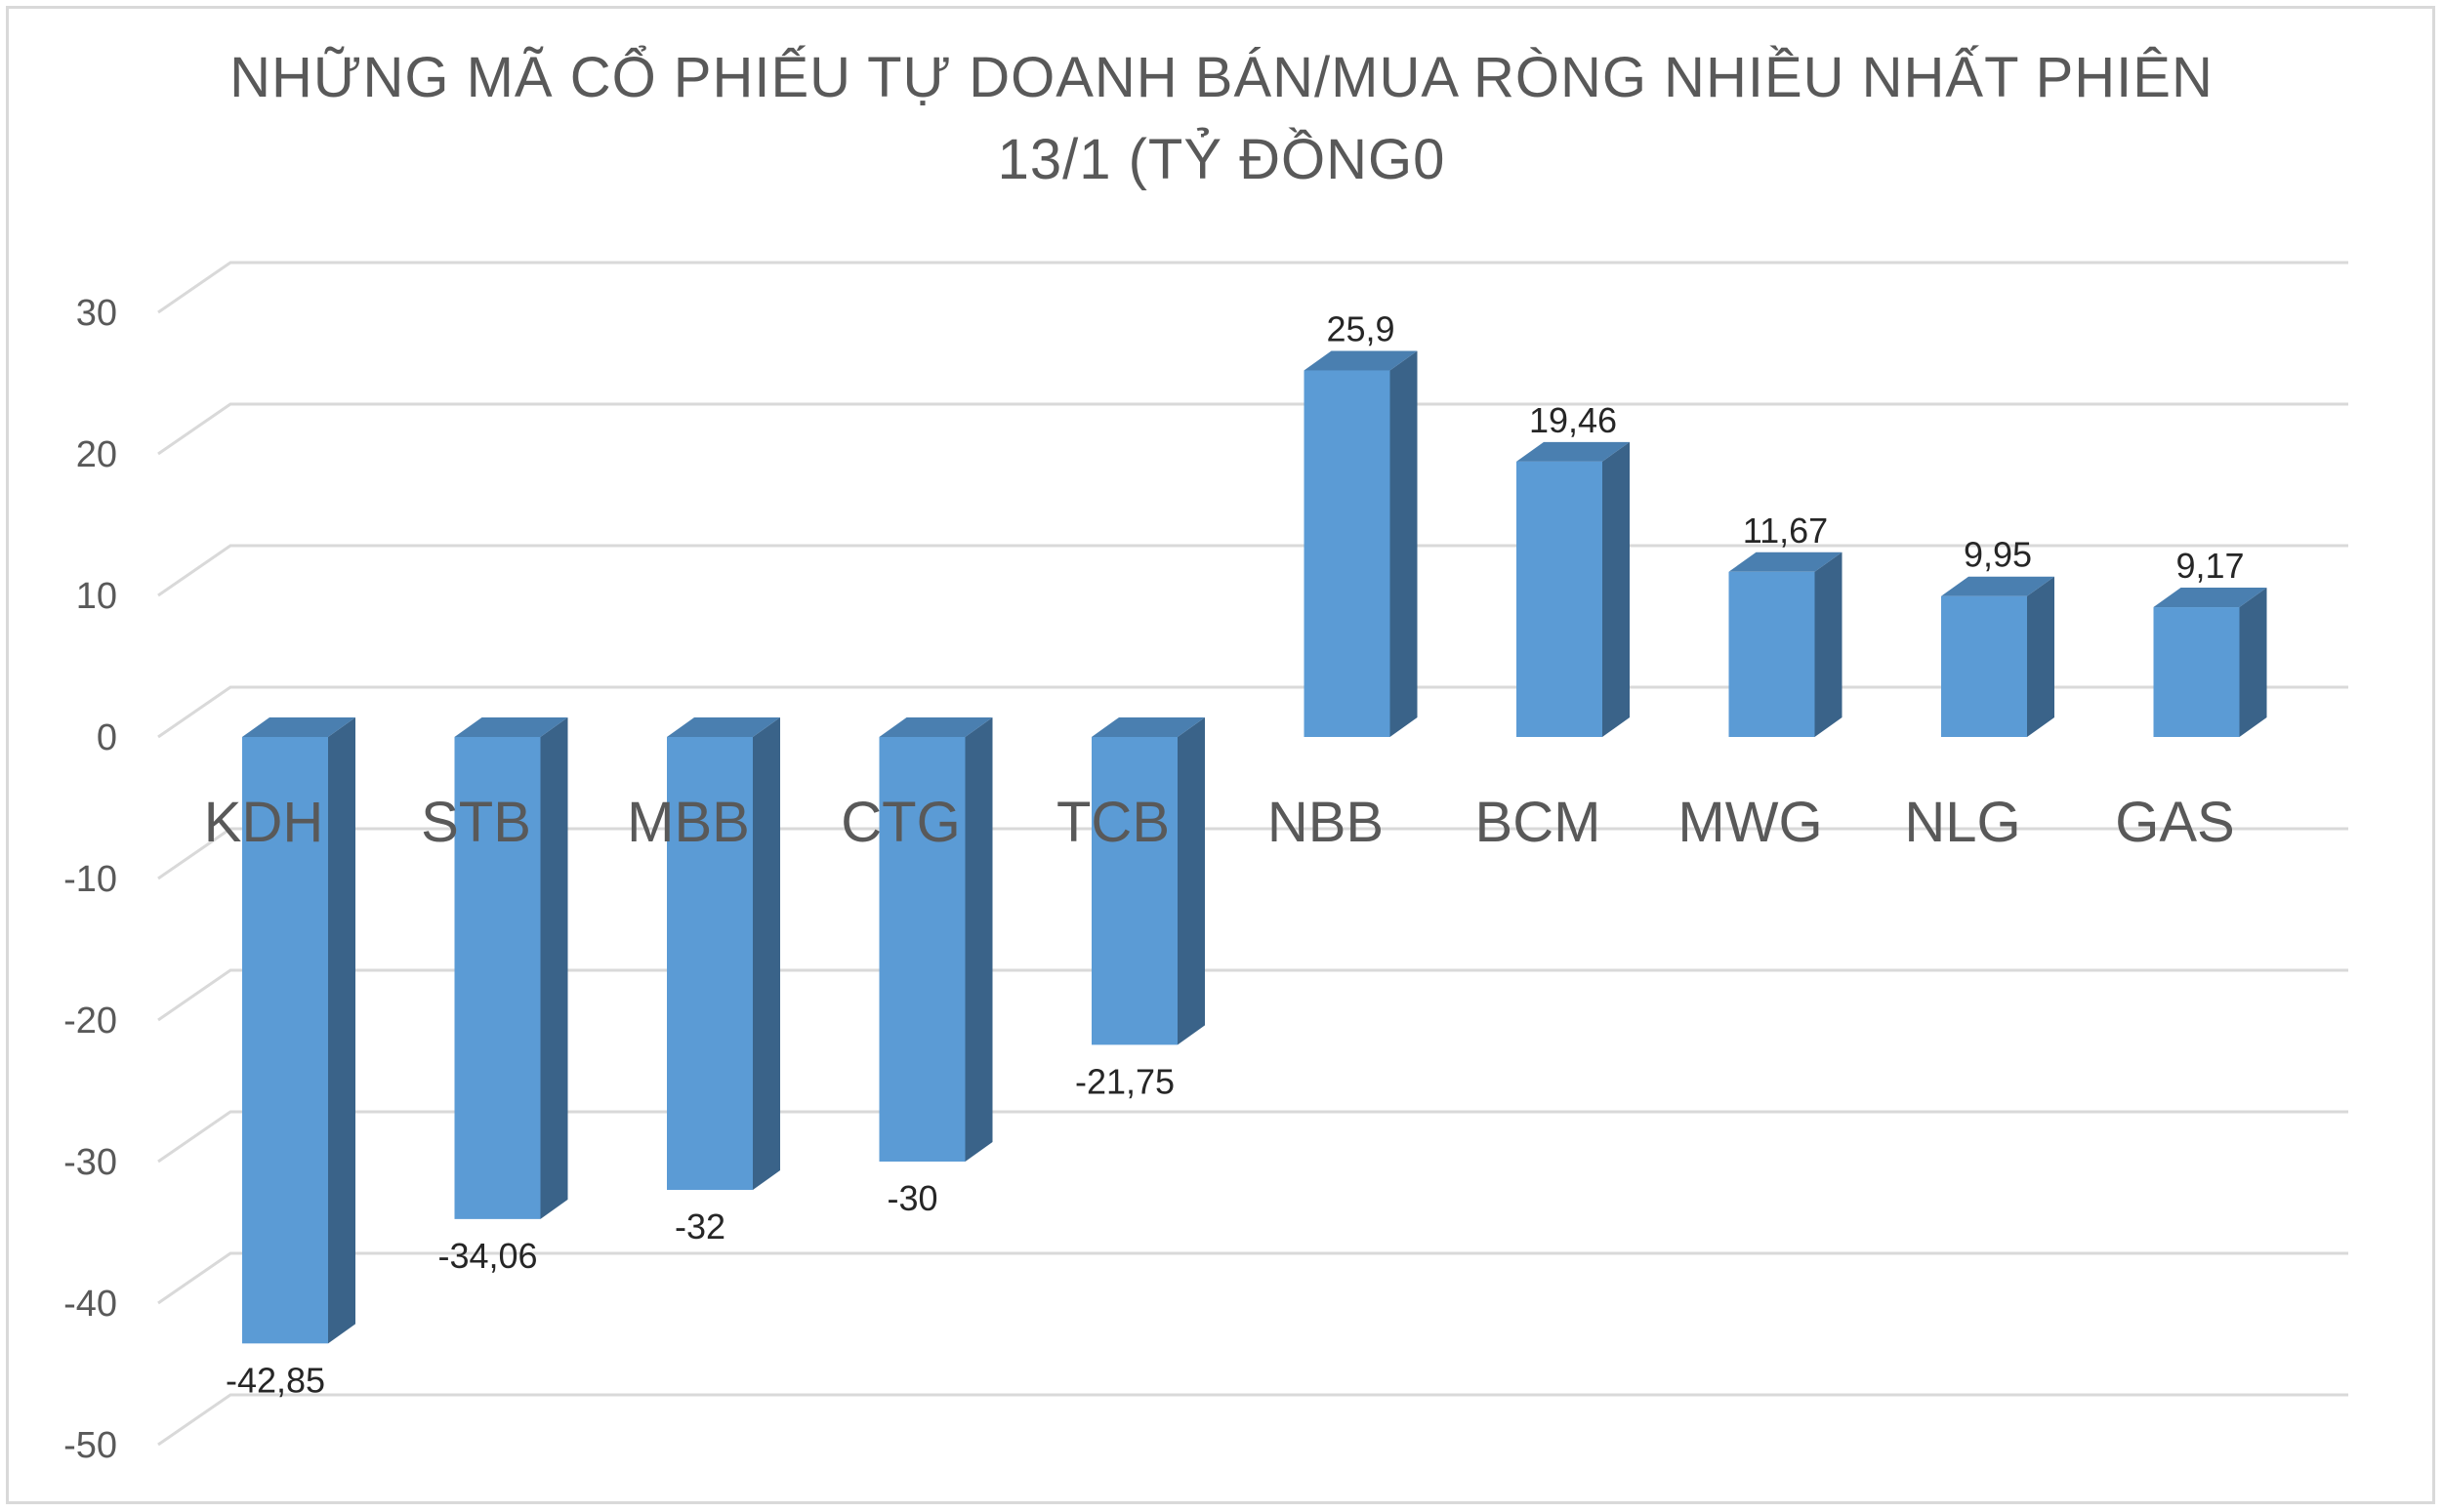  What do you see at coordinates (1785, 531) in the screenshot?
I see `data-label: 11,67` at bounding box center [1785, 531].